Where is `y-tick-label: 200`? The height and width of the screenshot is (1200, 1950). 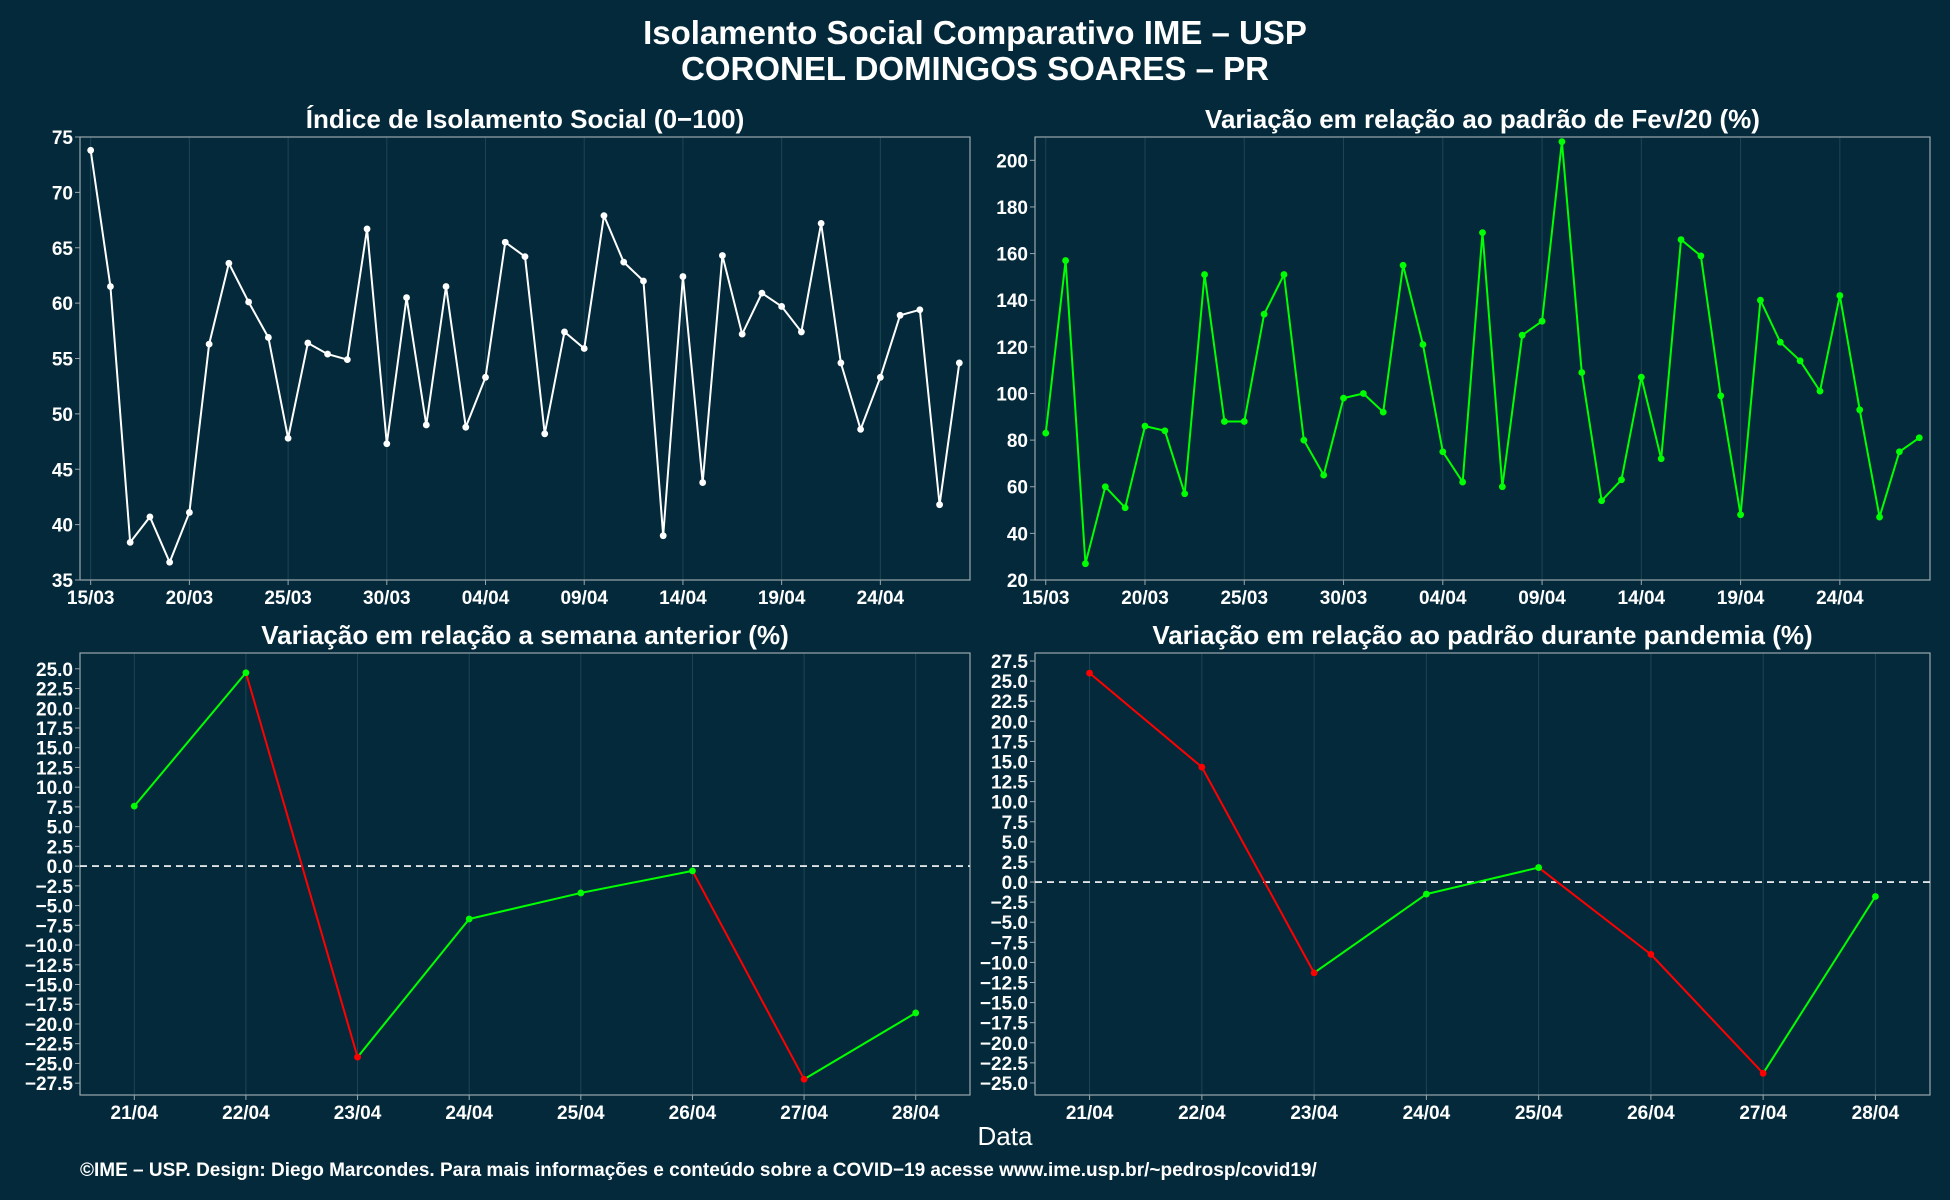 y-tick-label: 200 is located at coordinates (1012, 161).